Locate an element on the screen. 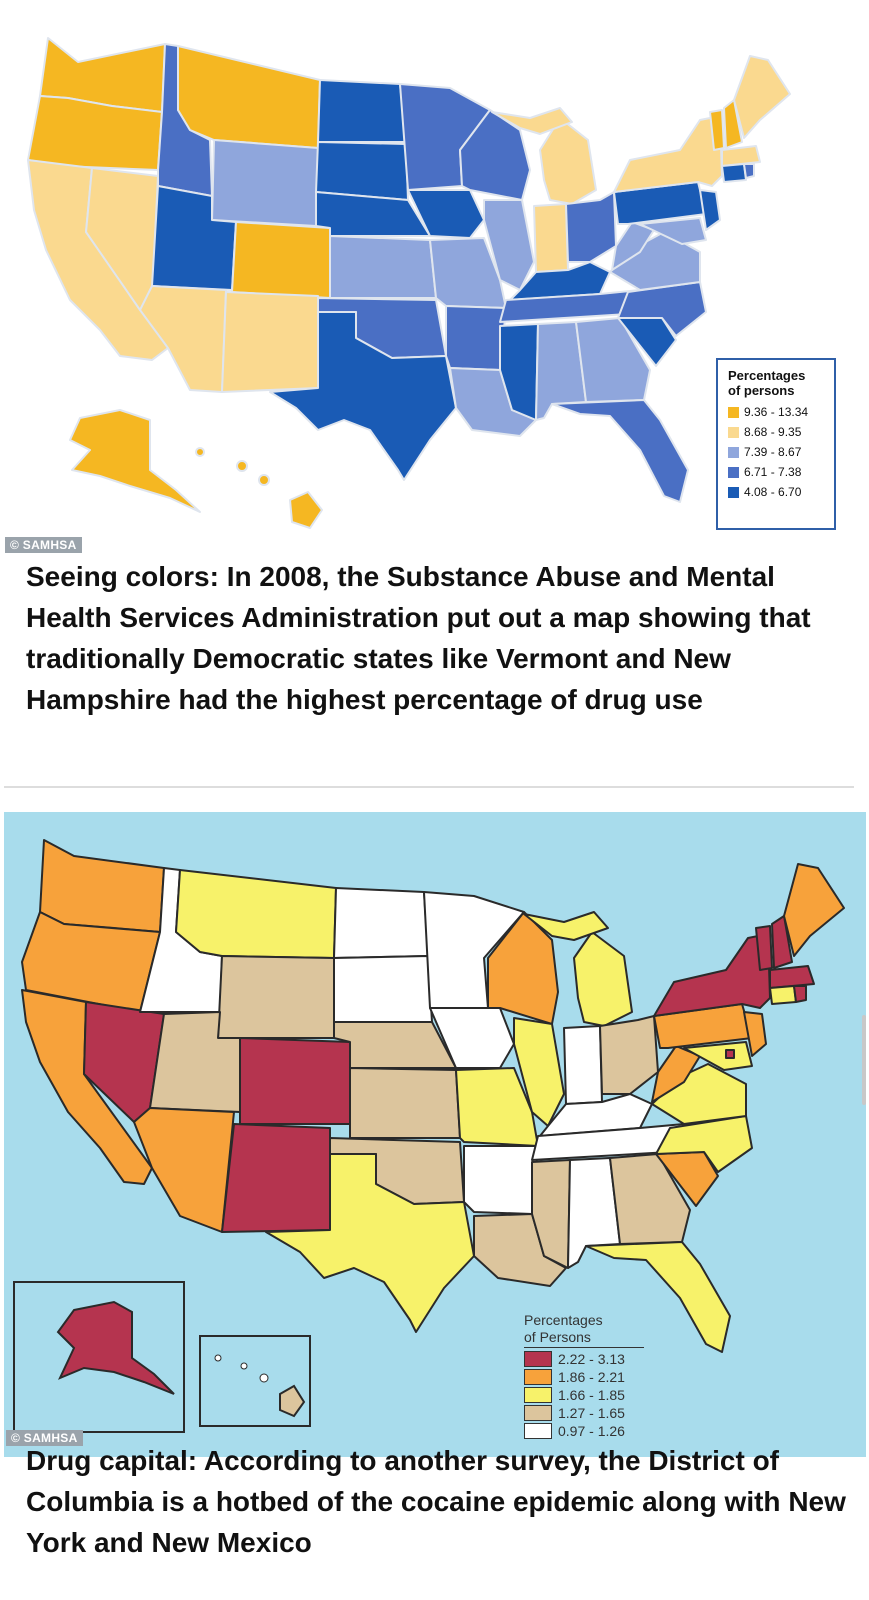 This screenshot has height=1600, width=869. map1-legend-title: Percentages of persons is located at coordinates (767, 383).